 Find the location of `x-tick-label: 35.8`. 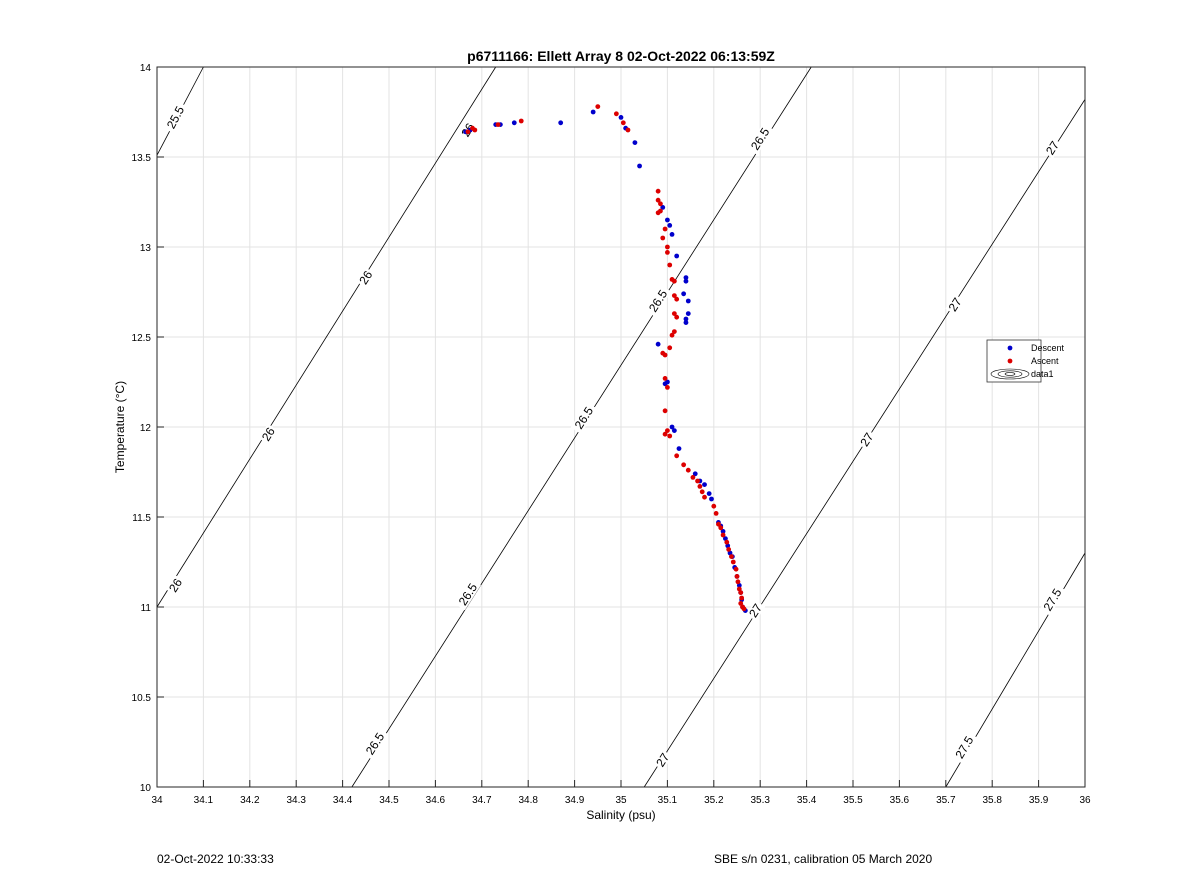

x-tick-label: 35.8 is located at coordinates (992, 800).